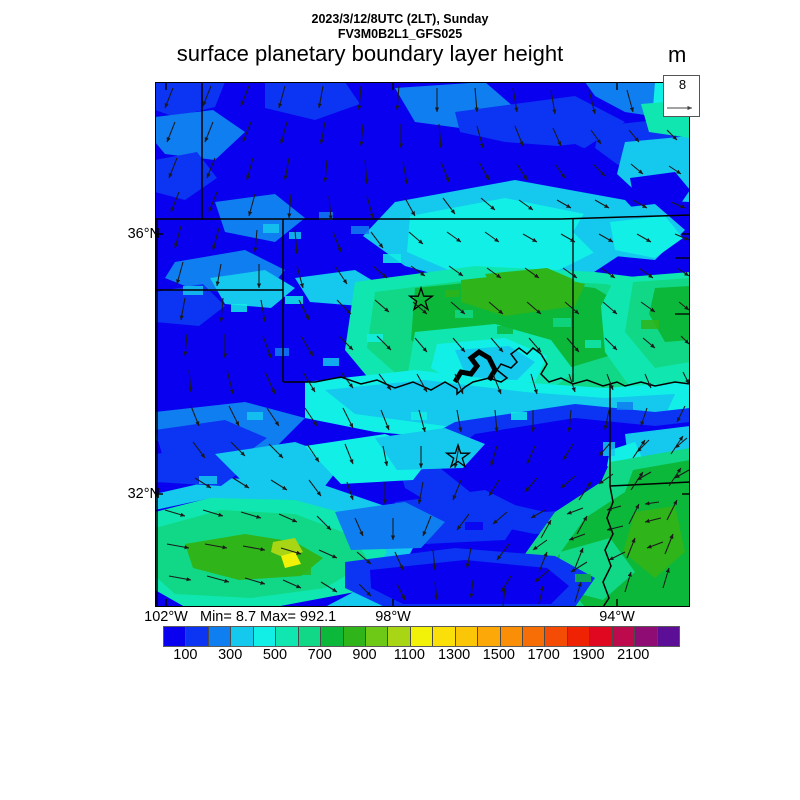  Describe the element at coordinates (681, 96) in the screenshot. I see `wind-vector-key: 8` at that location.